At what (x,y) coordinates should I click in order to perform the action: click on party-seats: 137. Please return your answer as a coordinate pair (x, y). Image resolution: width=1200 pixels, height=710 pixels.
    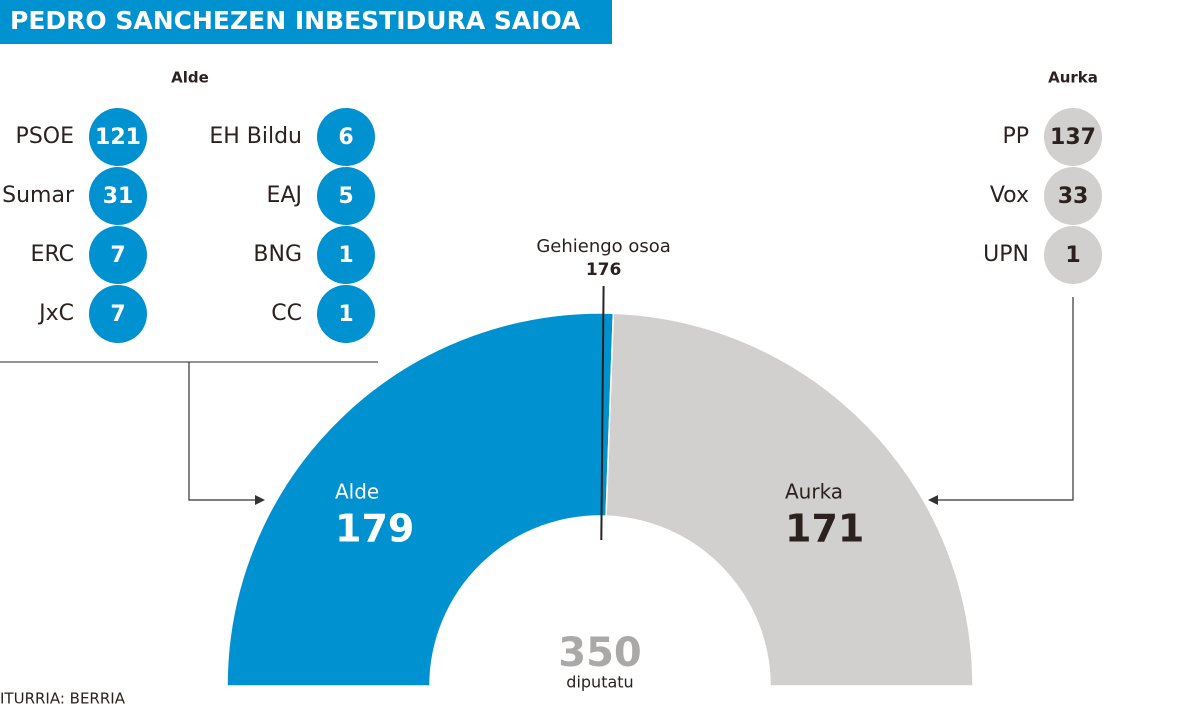
    Looking at the image, I should click on (1073, 137).